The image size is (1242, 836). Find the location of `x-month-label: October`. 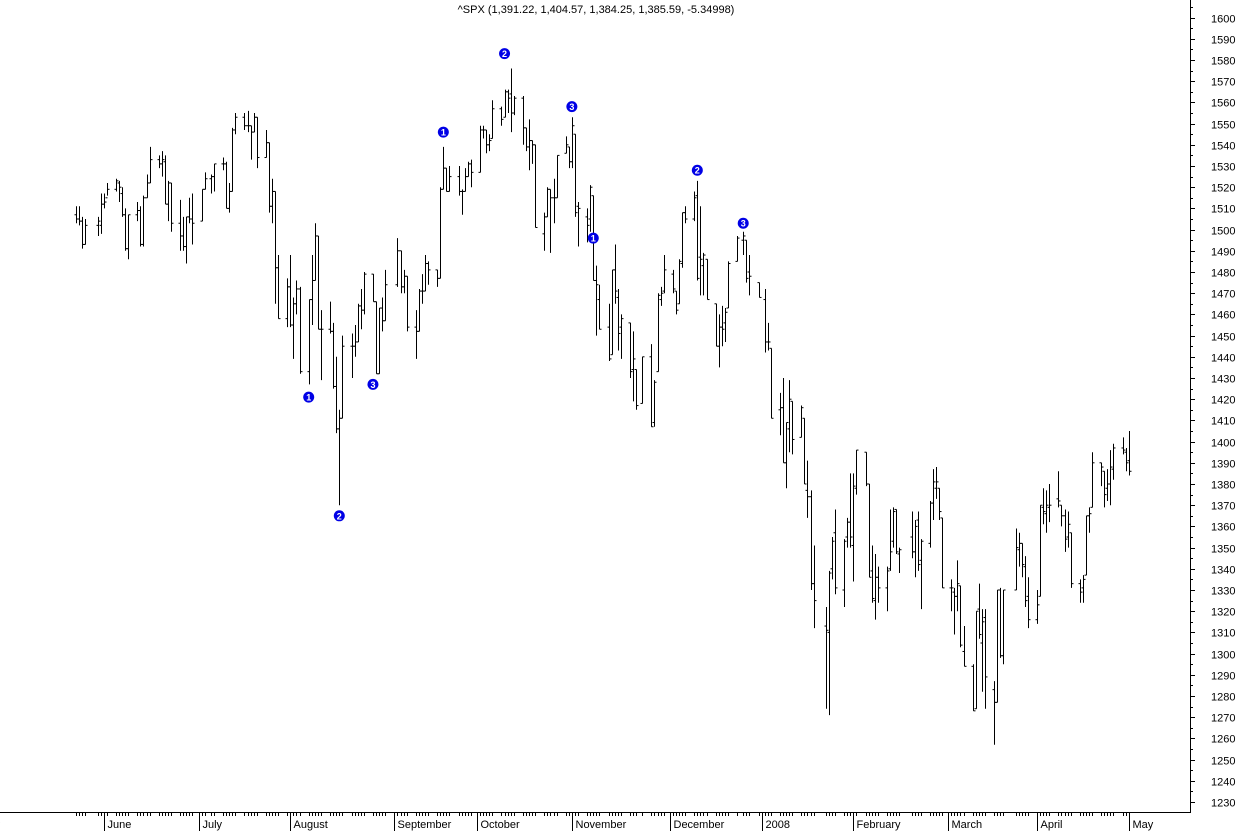

x-month-label: October is located at coordinates (500, 825).